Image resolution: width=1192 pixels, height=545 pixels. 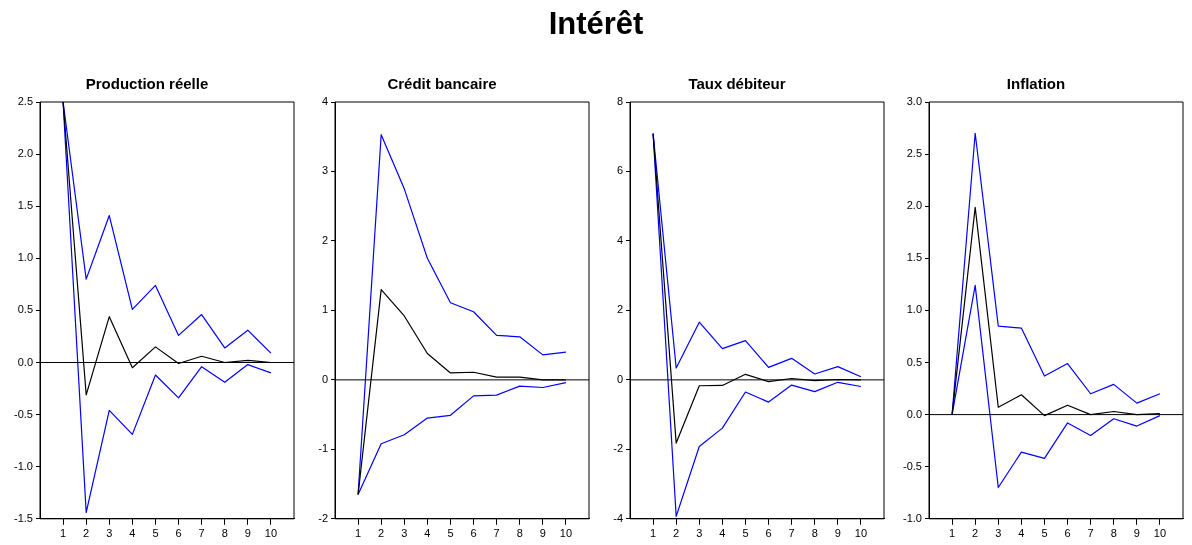 What do you see at coordinates (1036, 84) in the screenshot?
I see `chart-title: Inflation` at bounding box center [1036, 84].